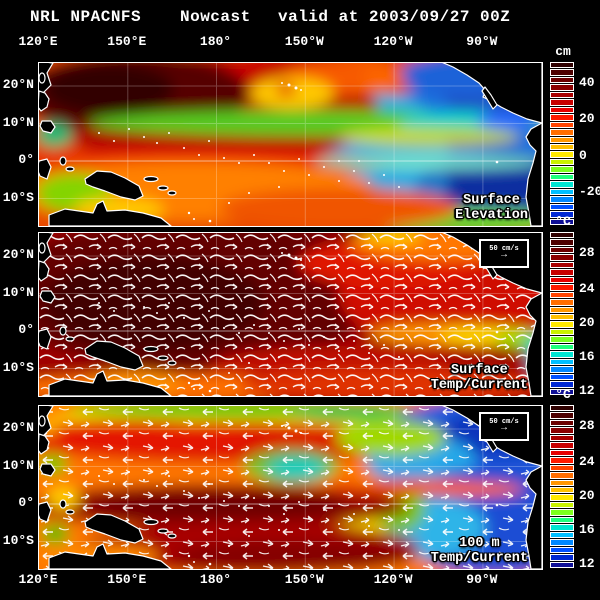 Image resolution: width=600 pixels, height=600 pixels. Describe the element at coordinates (304, 41) in the screenshot. I see `lon-tick-label-top: 150°W` at that location.